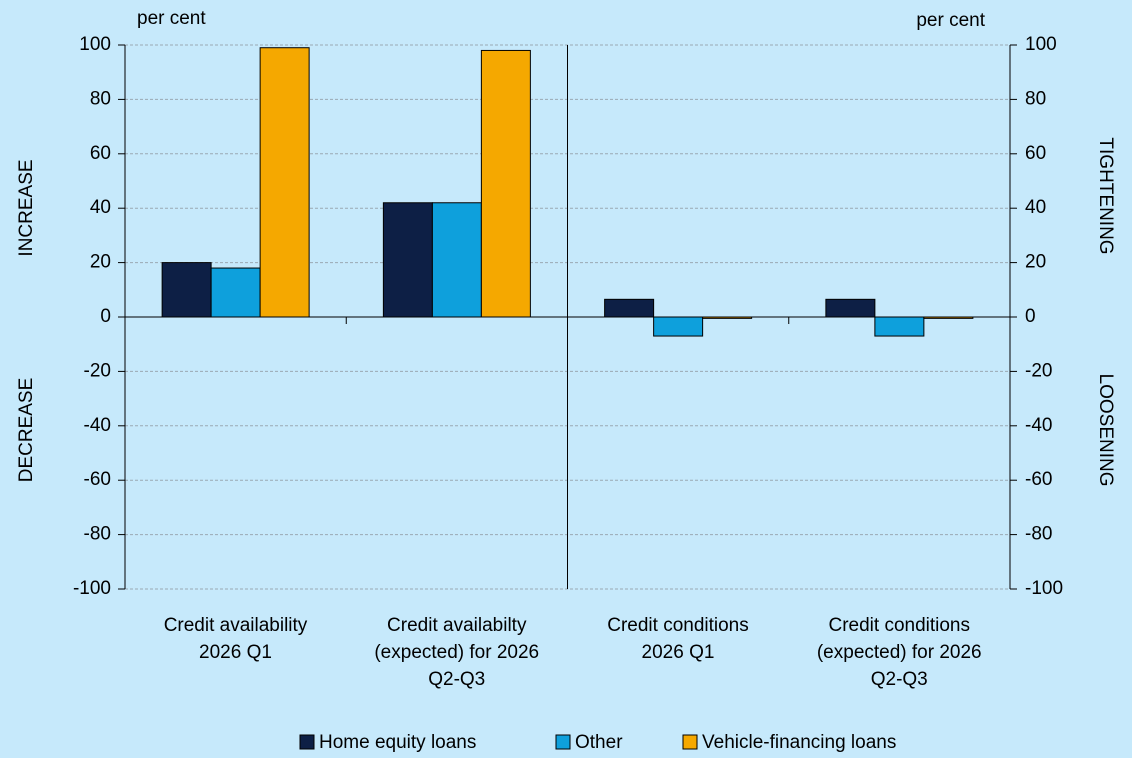 The image size is (1132, 758). I want to click on y-tick-label: -20, so click(97, 370).